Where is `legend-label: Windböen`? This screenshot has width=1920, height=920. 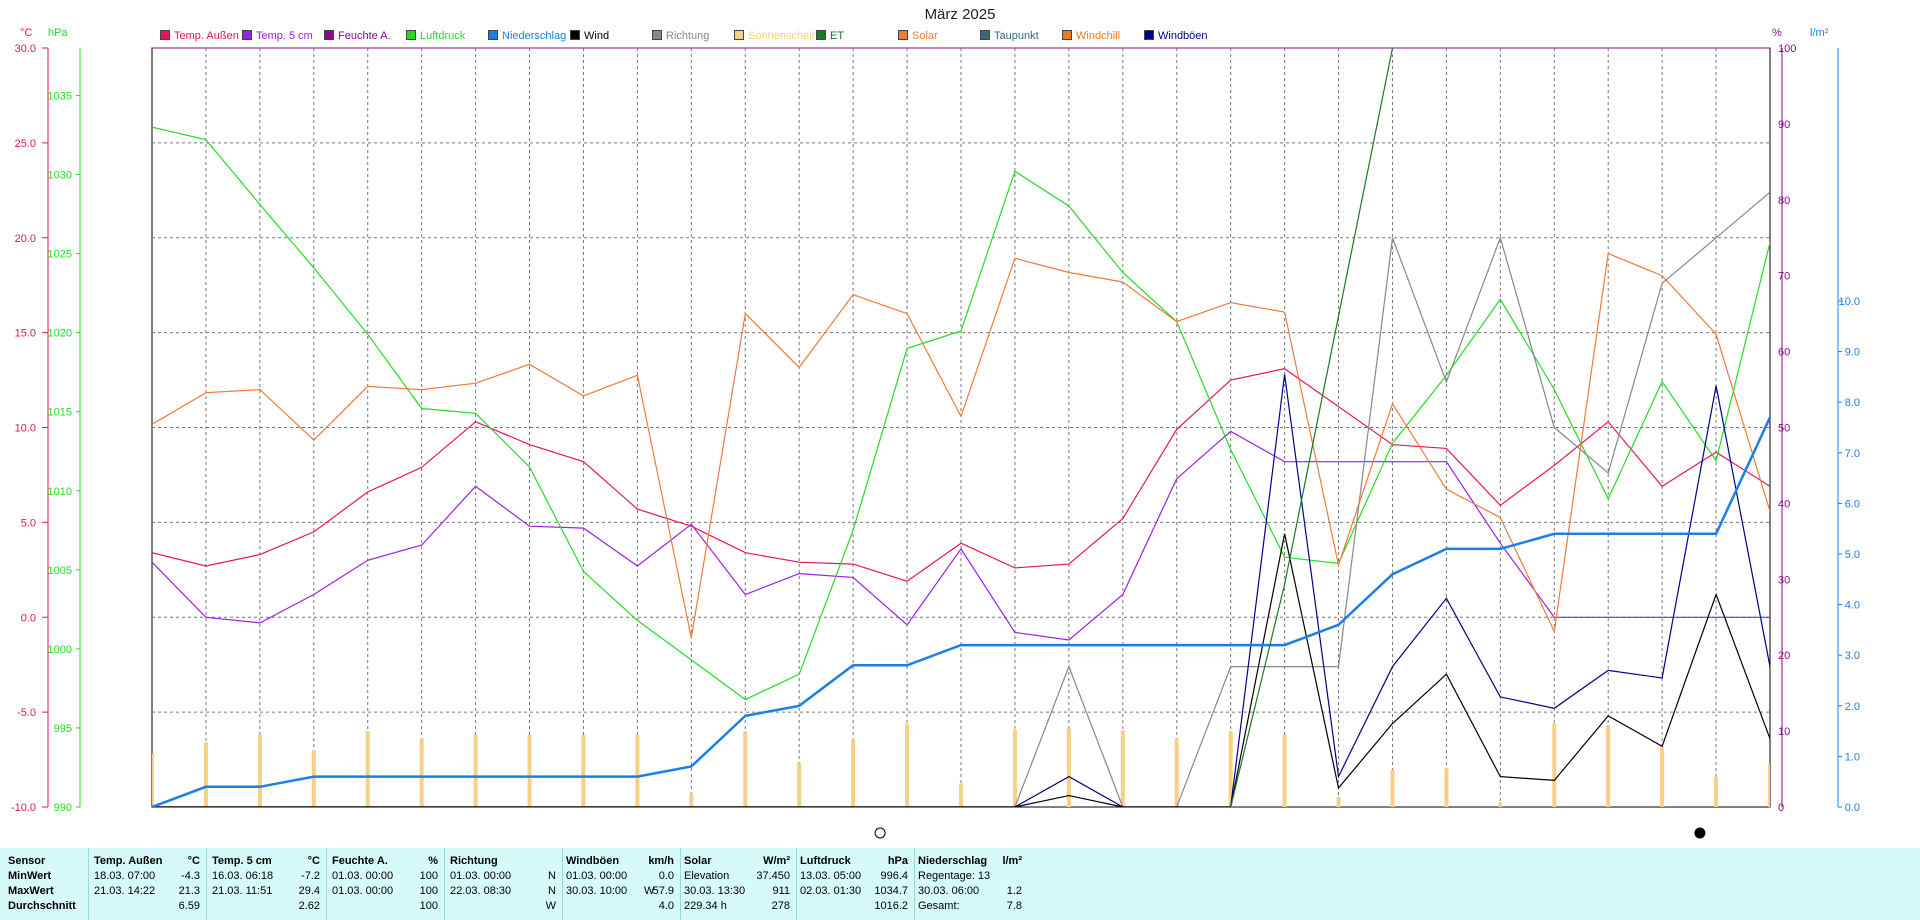
legend-label: Windböen is located at coordinates (1183, 36).